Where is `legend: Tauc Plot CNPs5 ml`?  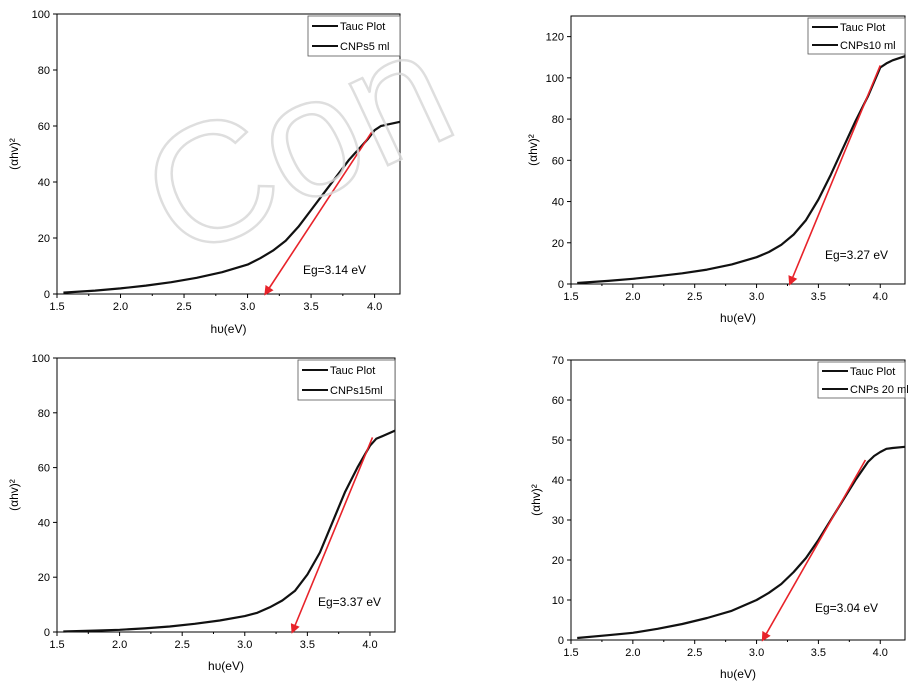 legend: Tauc Plot CNPs5 ml is located at coordinates (354, 36).